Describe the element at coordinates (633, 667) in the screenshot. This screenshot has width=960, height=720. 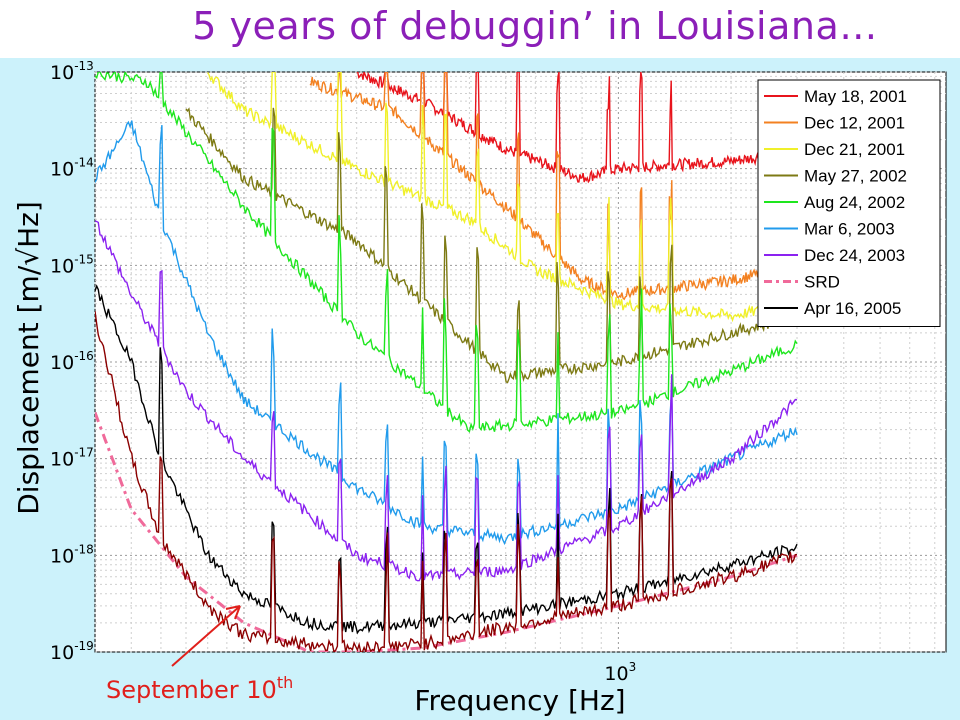
I see `x-tick-exponent: 3` at that location.